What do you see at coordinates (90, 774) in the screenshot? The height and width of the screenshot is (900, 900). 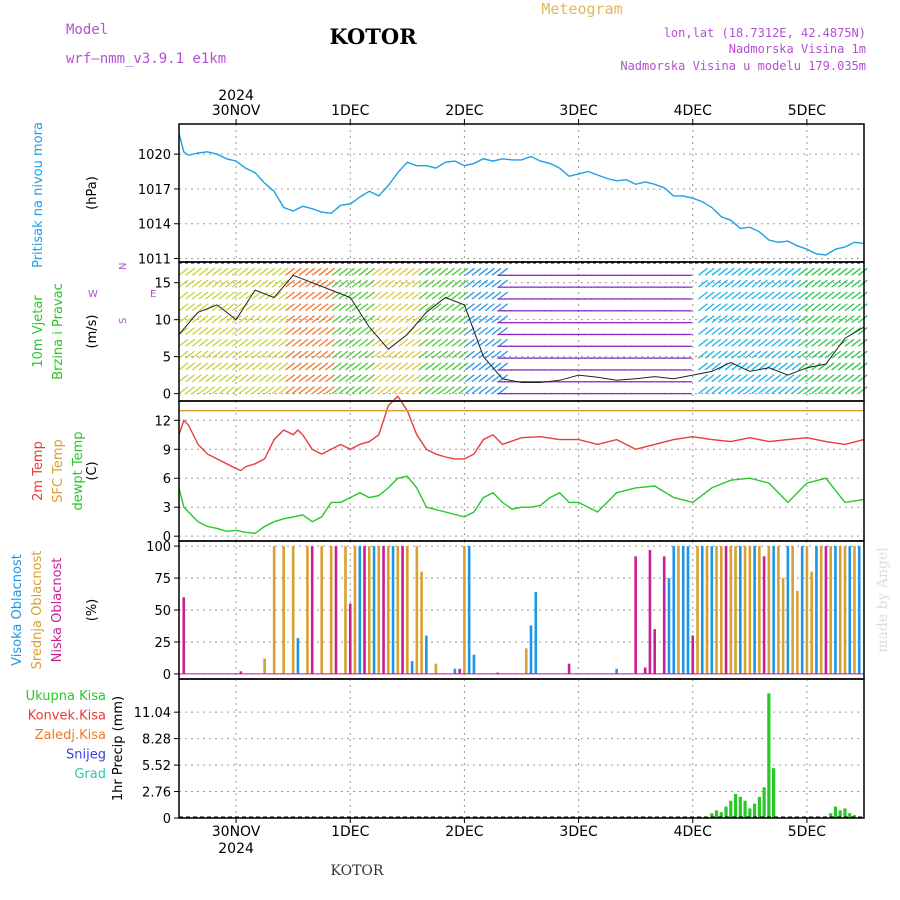 I see `precip-legend-4: Grad` at bounding box center [90, 774].